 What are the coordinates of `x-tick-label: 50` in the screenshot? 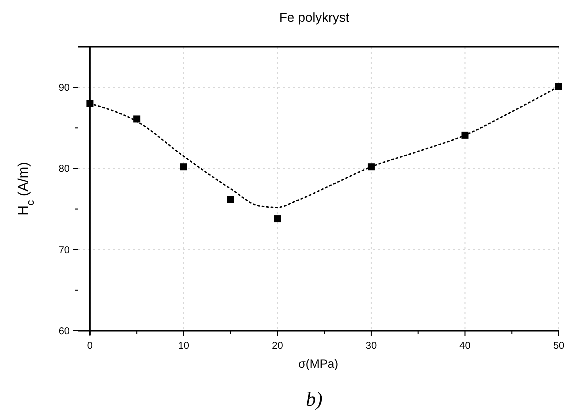 It's located at (559, 346).